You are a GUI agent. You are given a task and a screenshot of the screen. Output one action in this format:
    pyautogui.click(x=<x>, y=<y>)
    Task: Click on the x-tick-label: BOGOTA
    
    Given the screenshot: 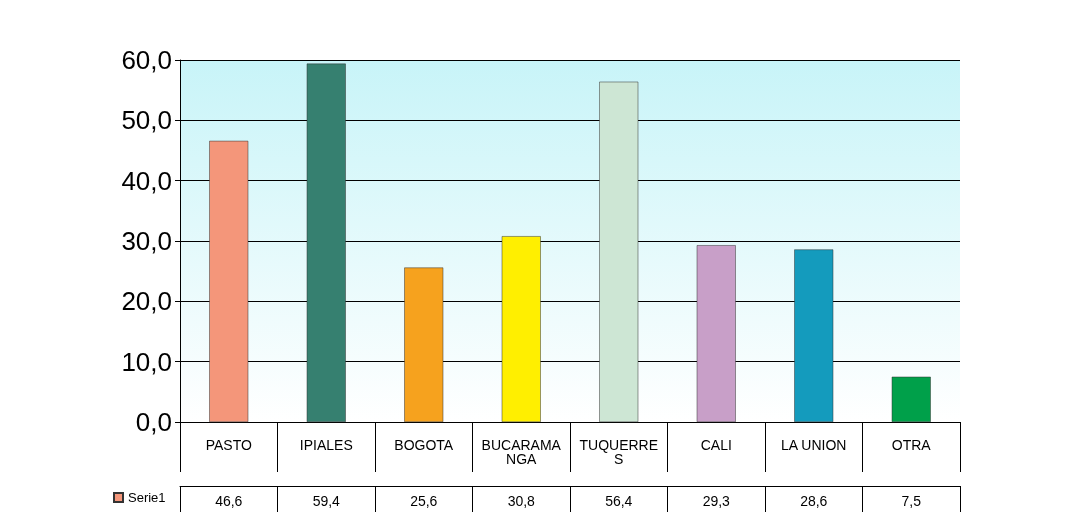 What is the action you would take?
    pyautogui.click(x=424, y=445)
    